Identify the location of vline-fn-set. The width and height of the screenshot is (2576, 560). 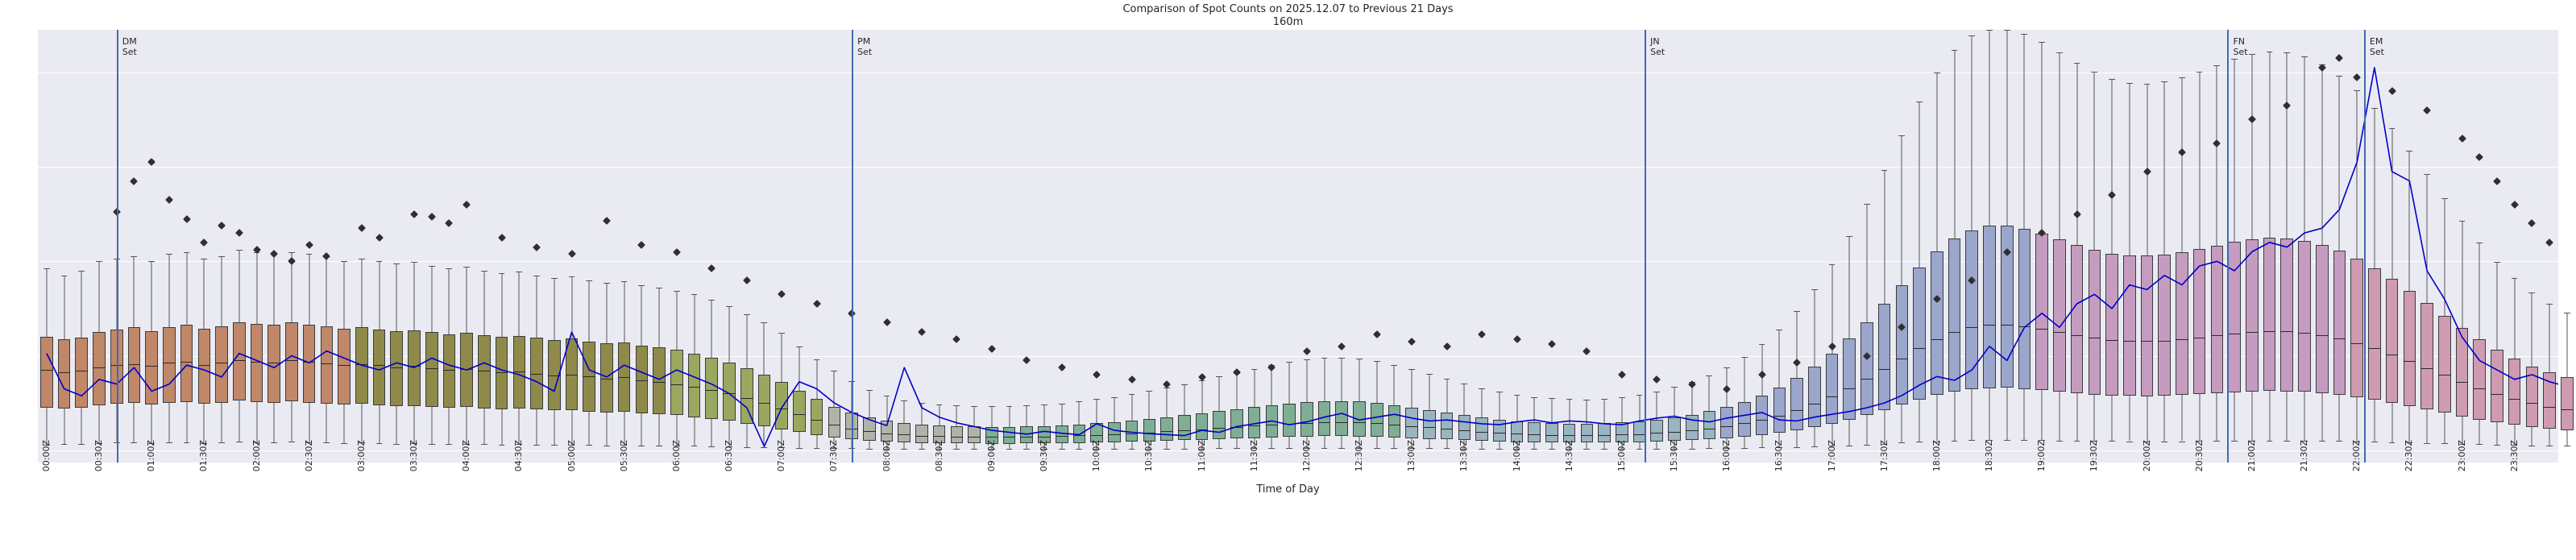
(2228, 247).